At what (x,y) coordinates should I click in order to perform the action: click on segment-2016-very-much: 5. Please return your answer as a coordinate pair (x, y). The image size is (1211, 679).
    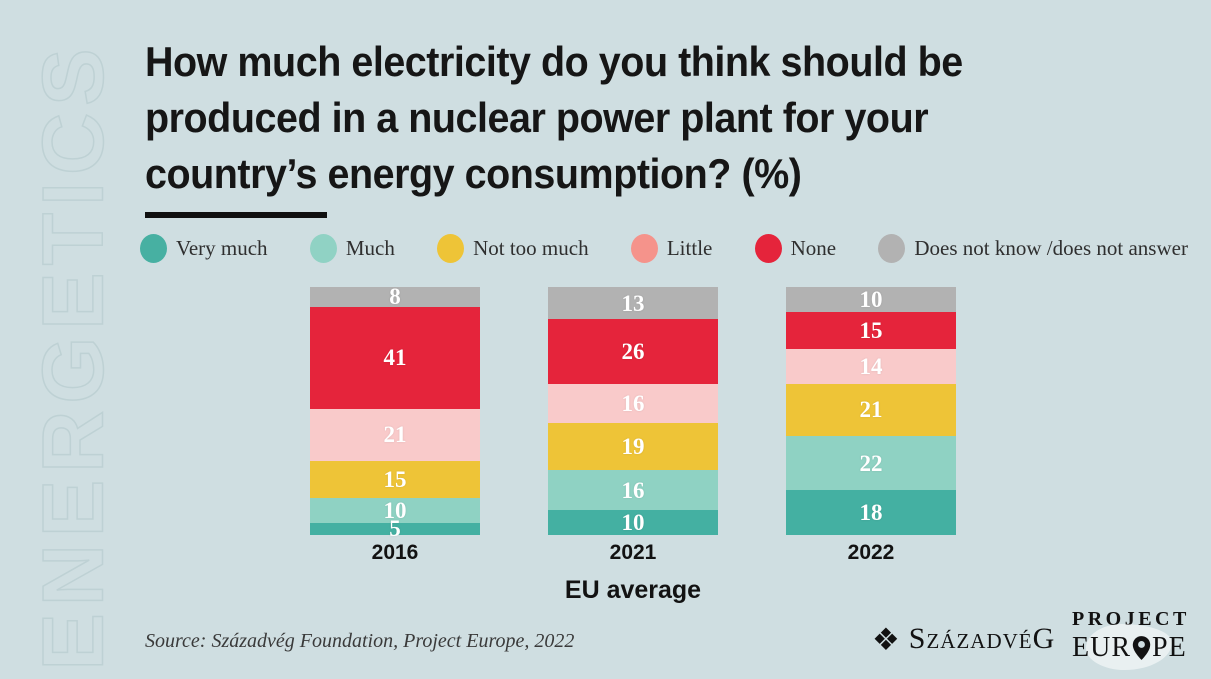
    Looking at the image, I should click on (395, 528).